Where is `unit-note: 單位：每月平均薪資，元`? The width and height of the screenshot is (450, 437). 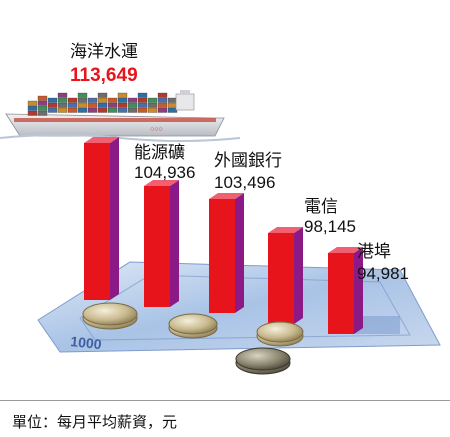
unit-note: 單位：每月平均薪資，元 is located at coordinates (95, 422).